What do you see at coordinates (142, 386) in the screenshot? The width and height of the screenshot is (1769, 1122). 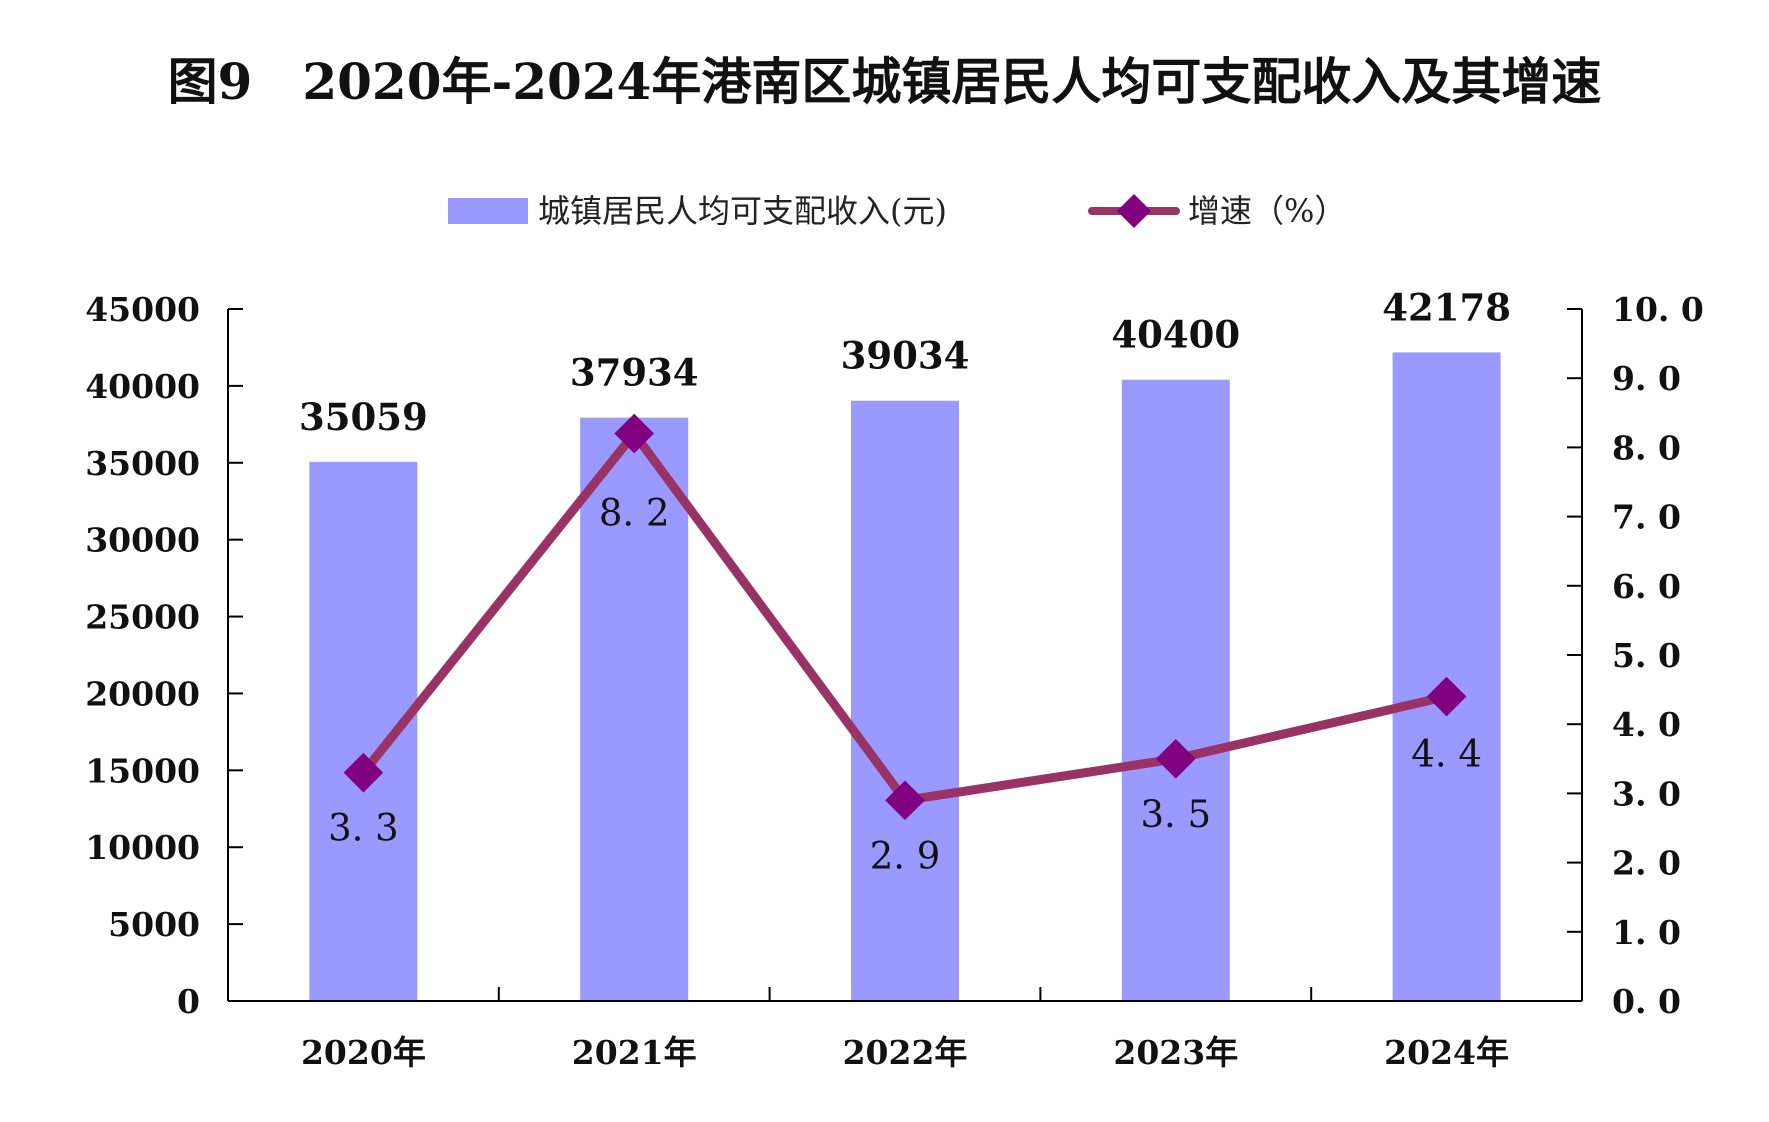 I see `y-left-tick-label-8: 40000` at bounding box center [142, 386].